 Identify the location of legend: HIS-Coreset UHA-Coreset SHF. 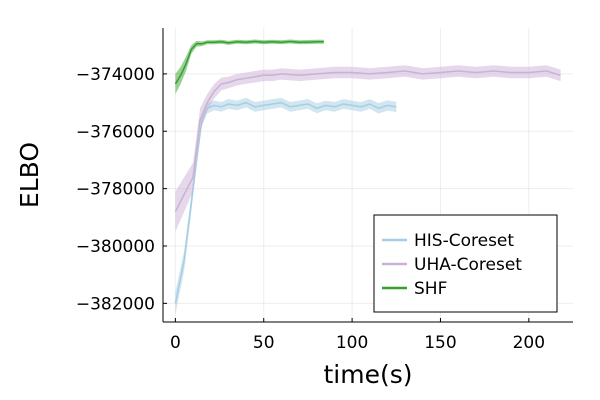
(465, 263).